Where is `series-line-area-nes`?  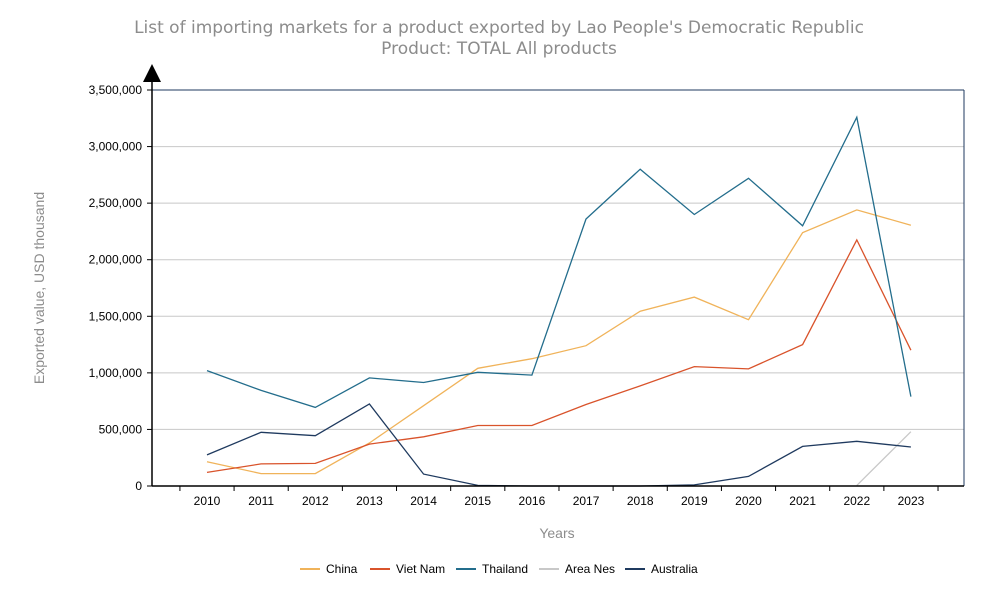
series-line-area-nes is located at coordinates (884, 458).